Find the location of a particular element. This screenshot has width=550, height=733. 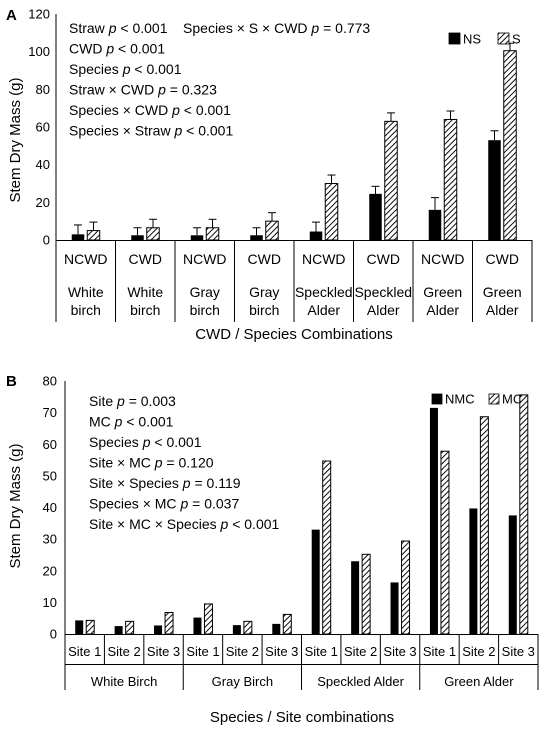

panel-a-legend: NS S is located at coordinates (484, 39).